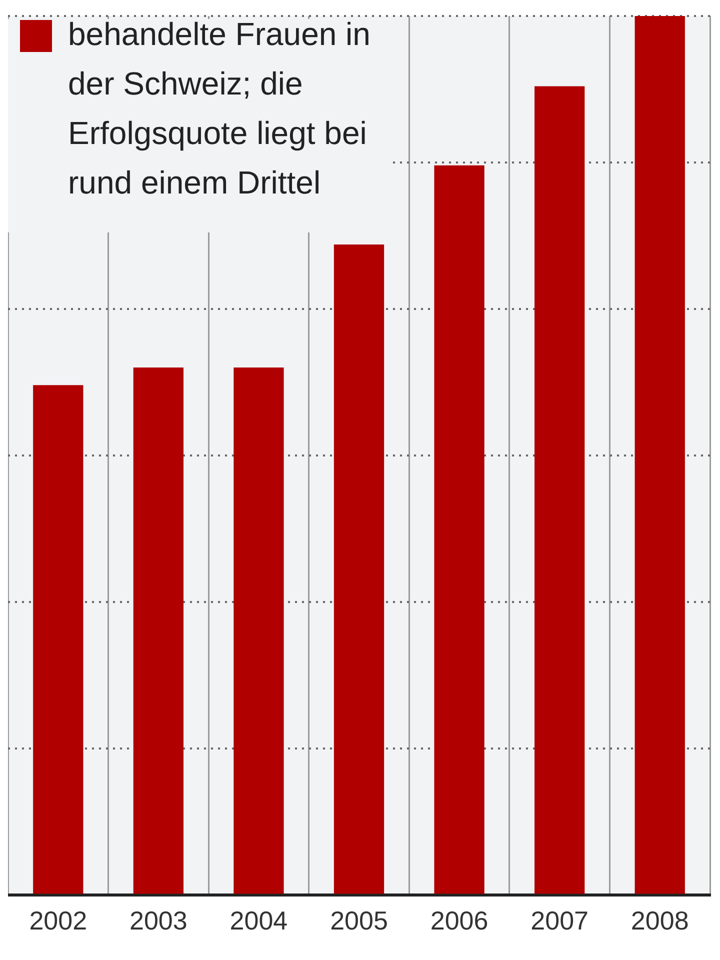 Image resolution: width=720 pixels, height=960 pixels. What do you see at coordinates (459, 921) in the screenshot?
I see `x-tick-label: 2006` at bounding box center [459, 921].